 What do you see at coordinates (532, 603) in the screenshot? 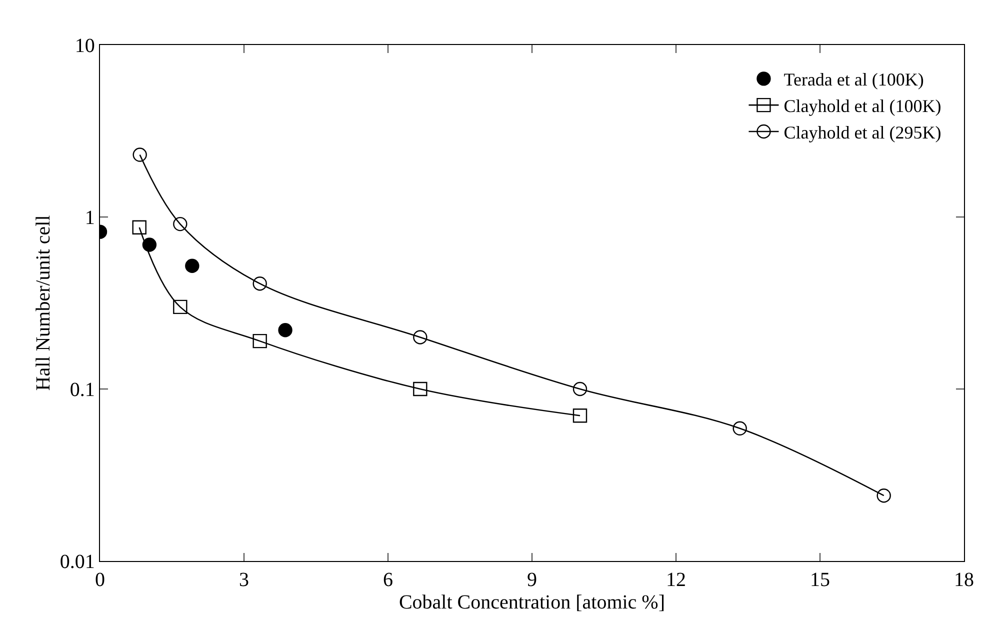
I see `x-axis-title: Cobalt Concentration [atomic %]` at bounding box center [532, 603].